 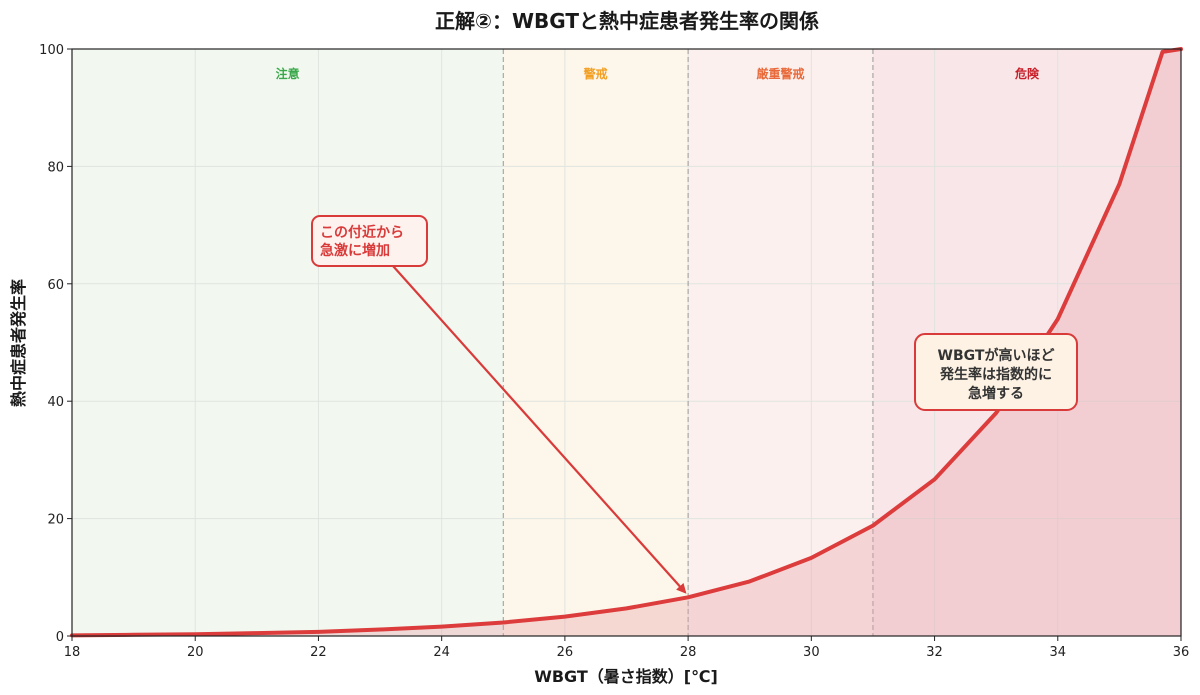 What do you see at coordinates (318, 652) in the screenshot?
I see `x-tick-label: 22` at bounding box center [318, 652].